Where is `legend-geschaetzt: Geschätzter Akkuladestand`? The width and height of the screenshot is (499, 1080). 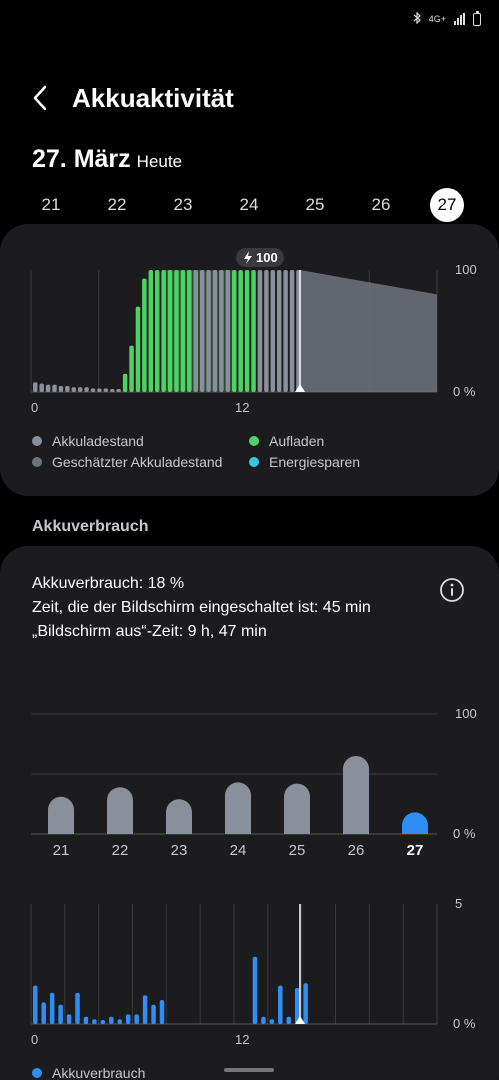 legend-geschaetzt: Geschätzter Akkuladestand is located at coordinates (127, 462).